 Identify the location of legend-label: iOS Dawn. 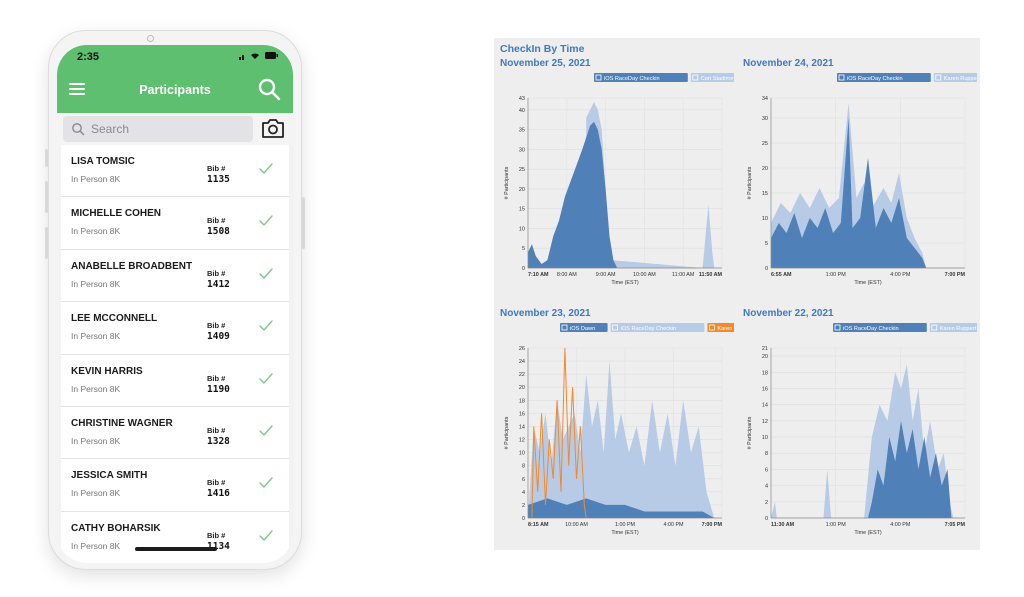
(582, 329).